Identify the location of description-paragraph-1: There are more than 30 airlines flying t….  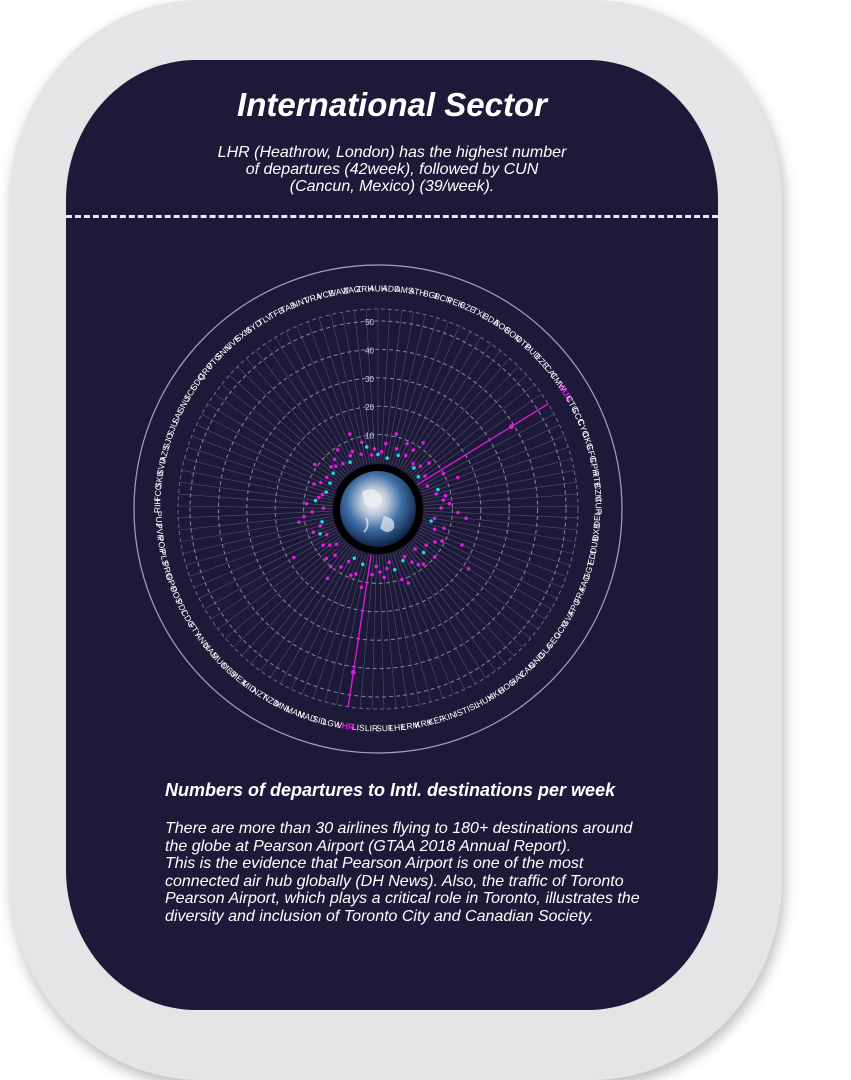
(399, 837).